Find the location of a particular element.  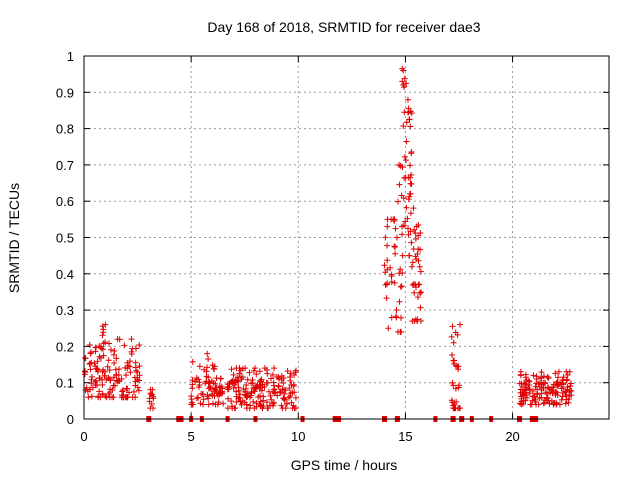

y-tick-label: 0.3 is located at coordinates (65, 310).